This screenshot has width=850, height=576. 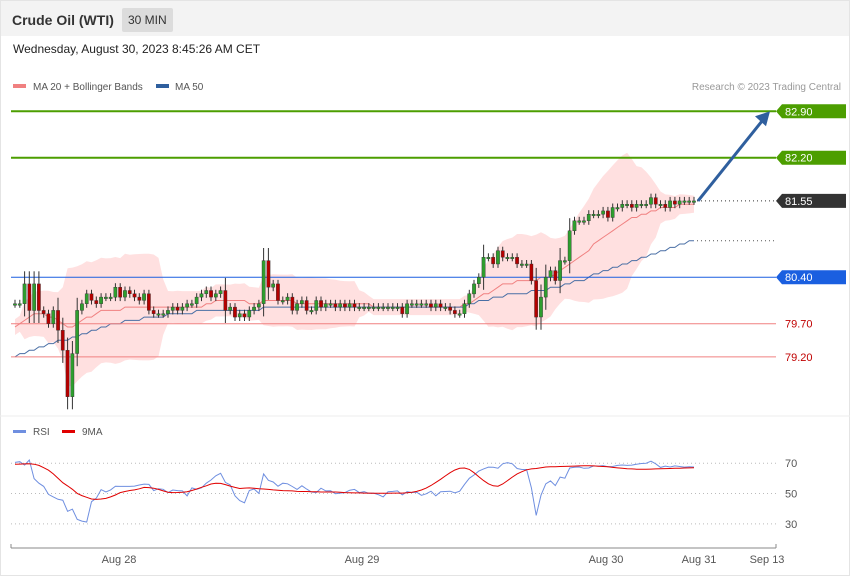 I want to click on timeframe-badge: 30 MIN, so click(x=147, y=20).